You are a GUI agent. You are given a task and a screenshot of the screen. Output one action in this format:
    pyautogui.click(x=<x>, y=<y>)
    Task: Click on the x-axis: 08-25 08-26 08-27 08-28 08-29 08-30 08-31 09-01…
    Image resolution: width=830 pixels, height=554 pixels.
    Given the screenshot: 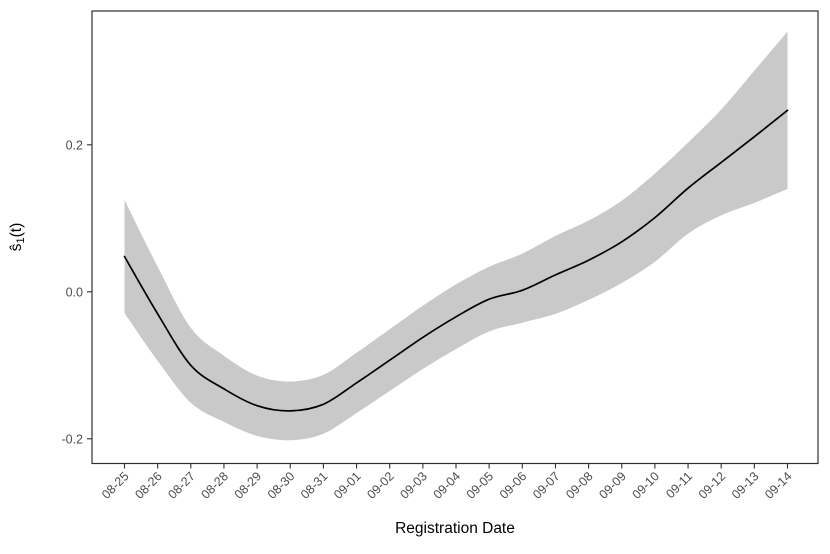 What is the action you would take?
    pyautogui.click(x=447, y=482)
    